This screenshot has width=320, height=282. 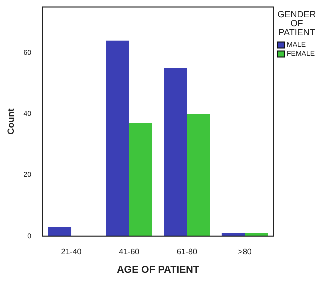 What do you see at coordinates (297, 24) in the screenshot?
I see `legend-title: GENDER OF PATIENT` at bounding box center [297, 24].